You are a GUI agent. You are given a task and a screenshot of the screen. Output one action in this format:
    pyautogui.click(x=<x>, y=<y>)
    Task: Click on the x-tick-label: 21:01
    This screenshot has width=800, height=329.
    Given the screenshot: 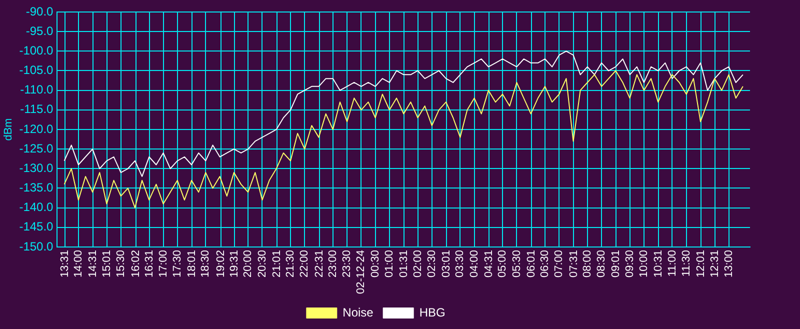 What is the action you would take?
    pyautogui.click(x=276, y=264)
    